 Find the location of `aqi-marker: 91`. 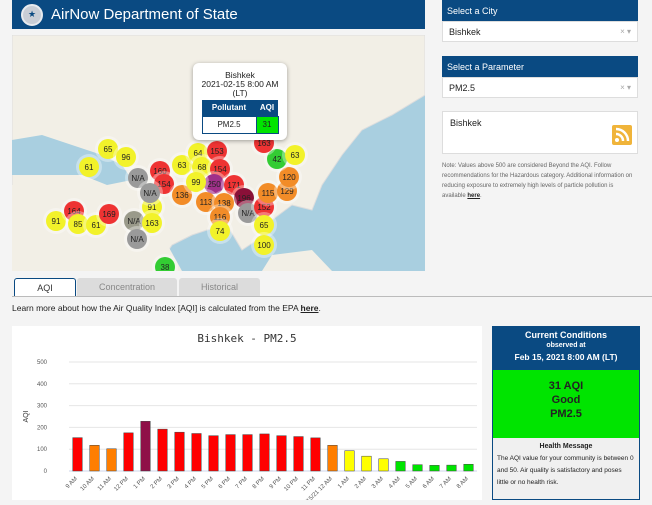

aqi-marker: 91 is located at coordinates (56, 221).